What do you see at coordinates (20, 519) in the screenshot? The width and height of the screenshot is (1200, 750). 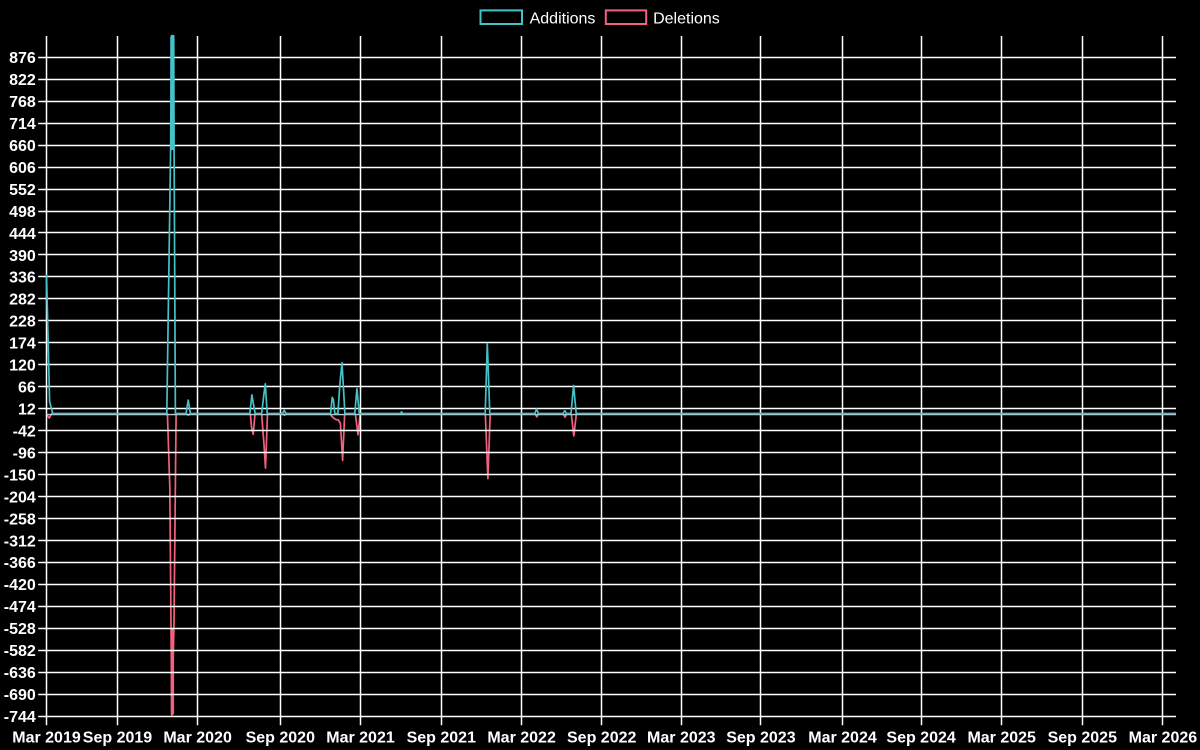 I see `svg-text: -258` at bounding box center [20, 519].